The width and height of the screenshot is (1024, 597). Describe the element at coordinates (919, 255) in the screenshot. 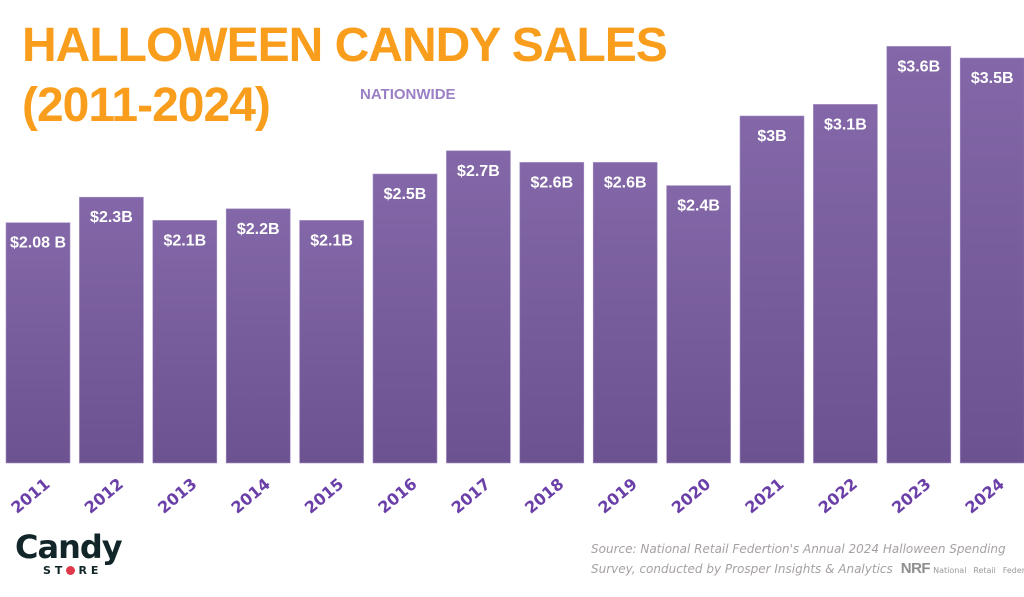

I see `bar-2023` at that location.